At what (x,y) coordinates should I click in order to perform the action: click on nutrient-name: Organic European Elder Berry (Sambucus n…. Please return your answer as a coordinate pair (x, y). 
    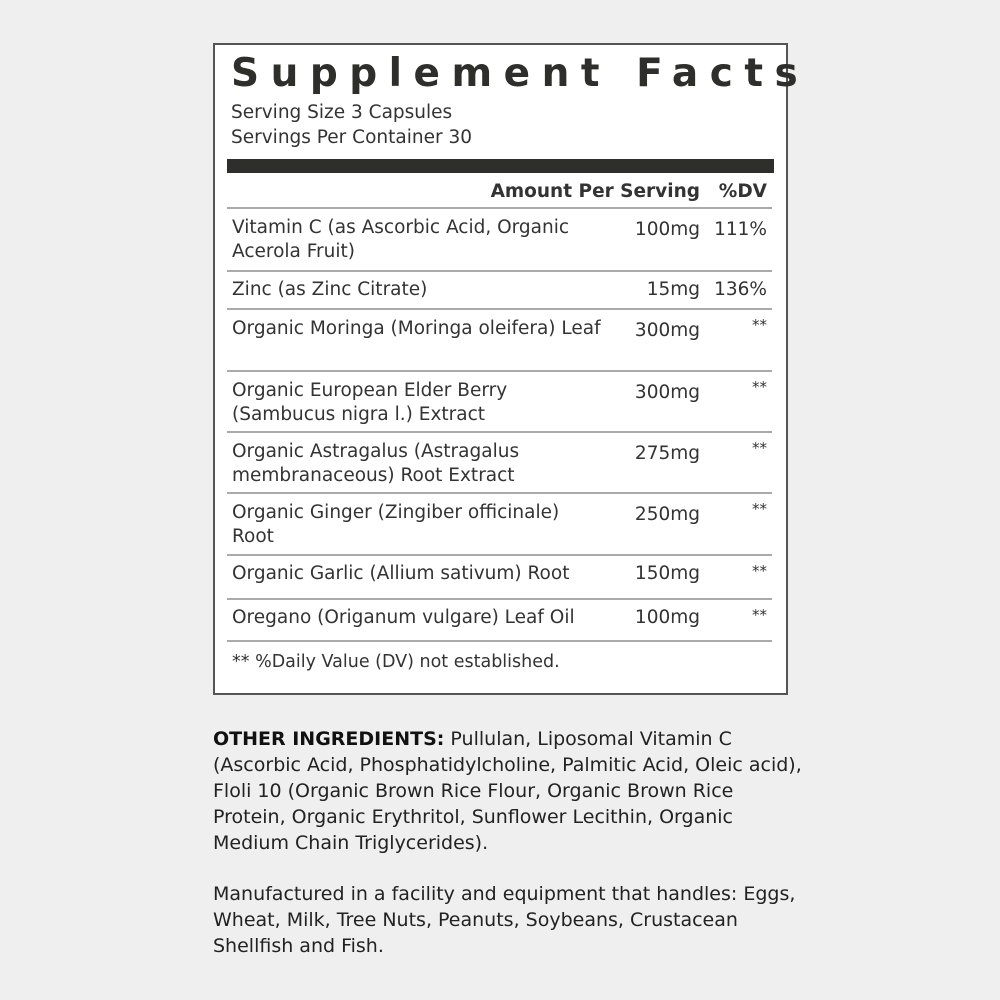
    Looking at the image, I should click on (370, 402).